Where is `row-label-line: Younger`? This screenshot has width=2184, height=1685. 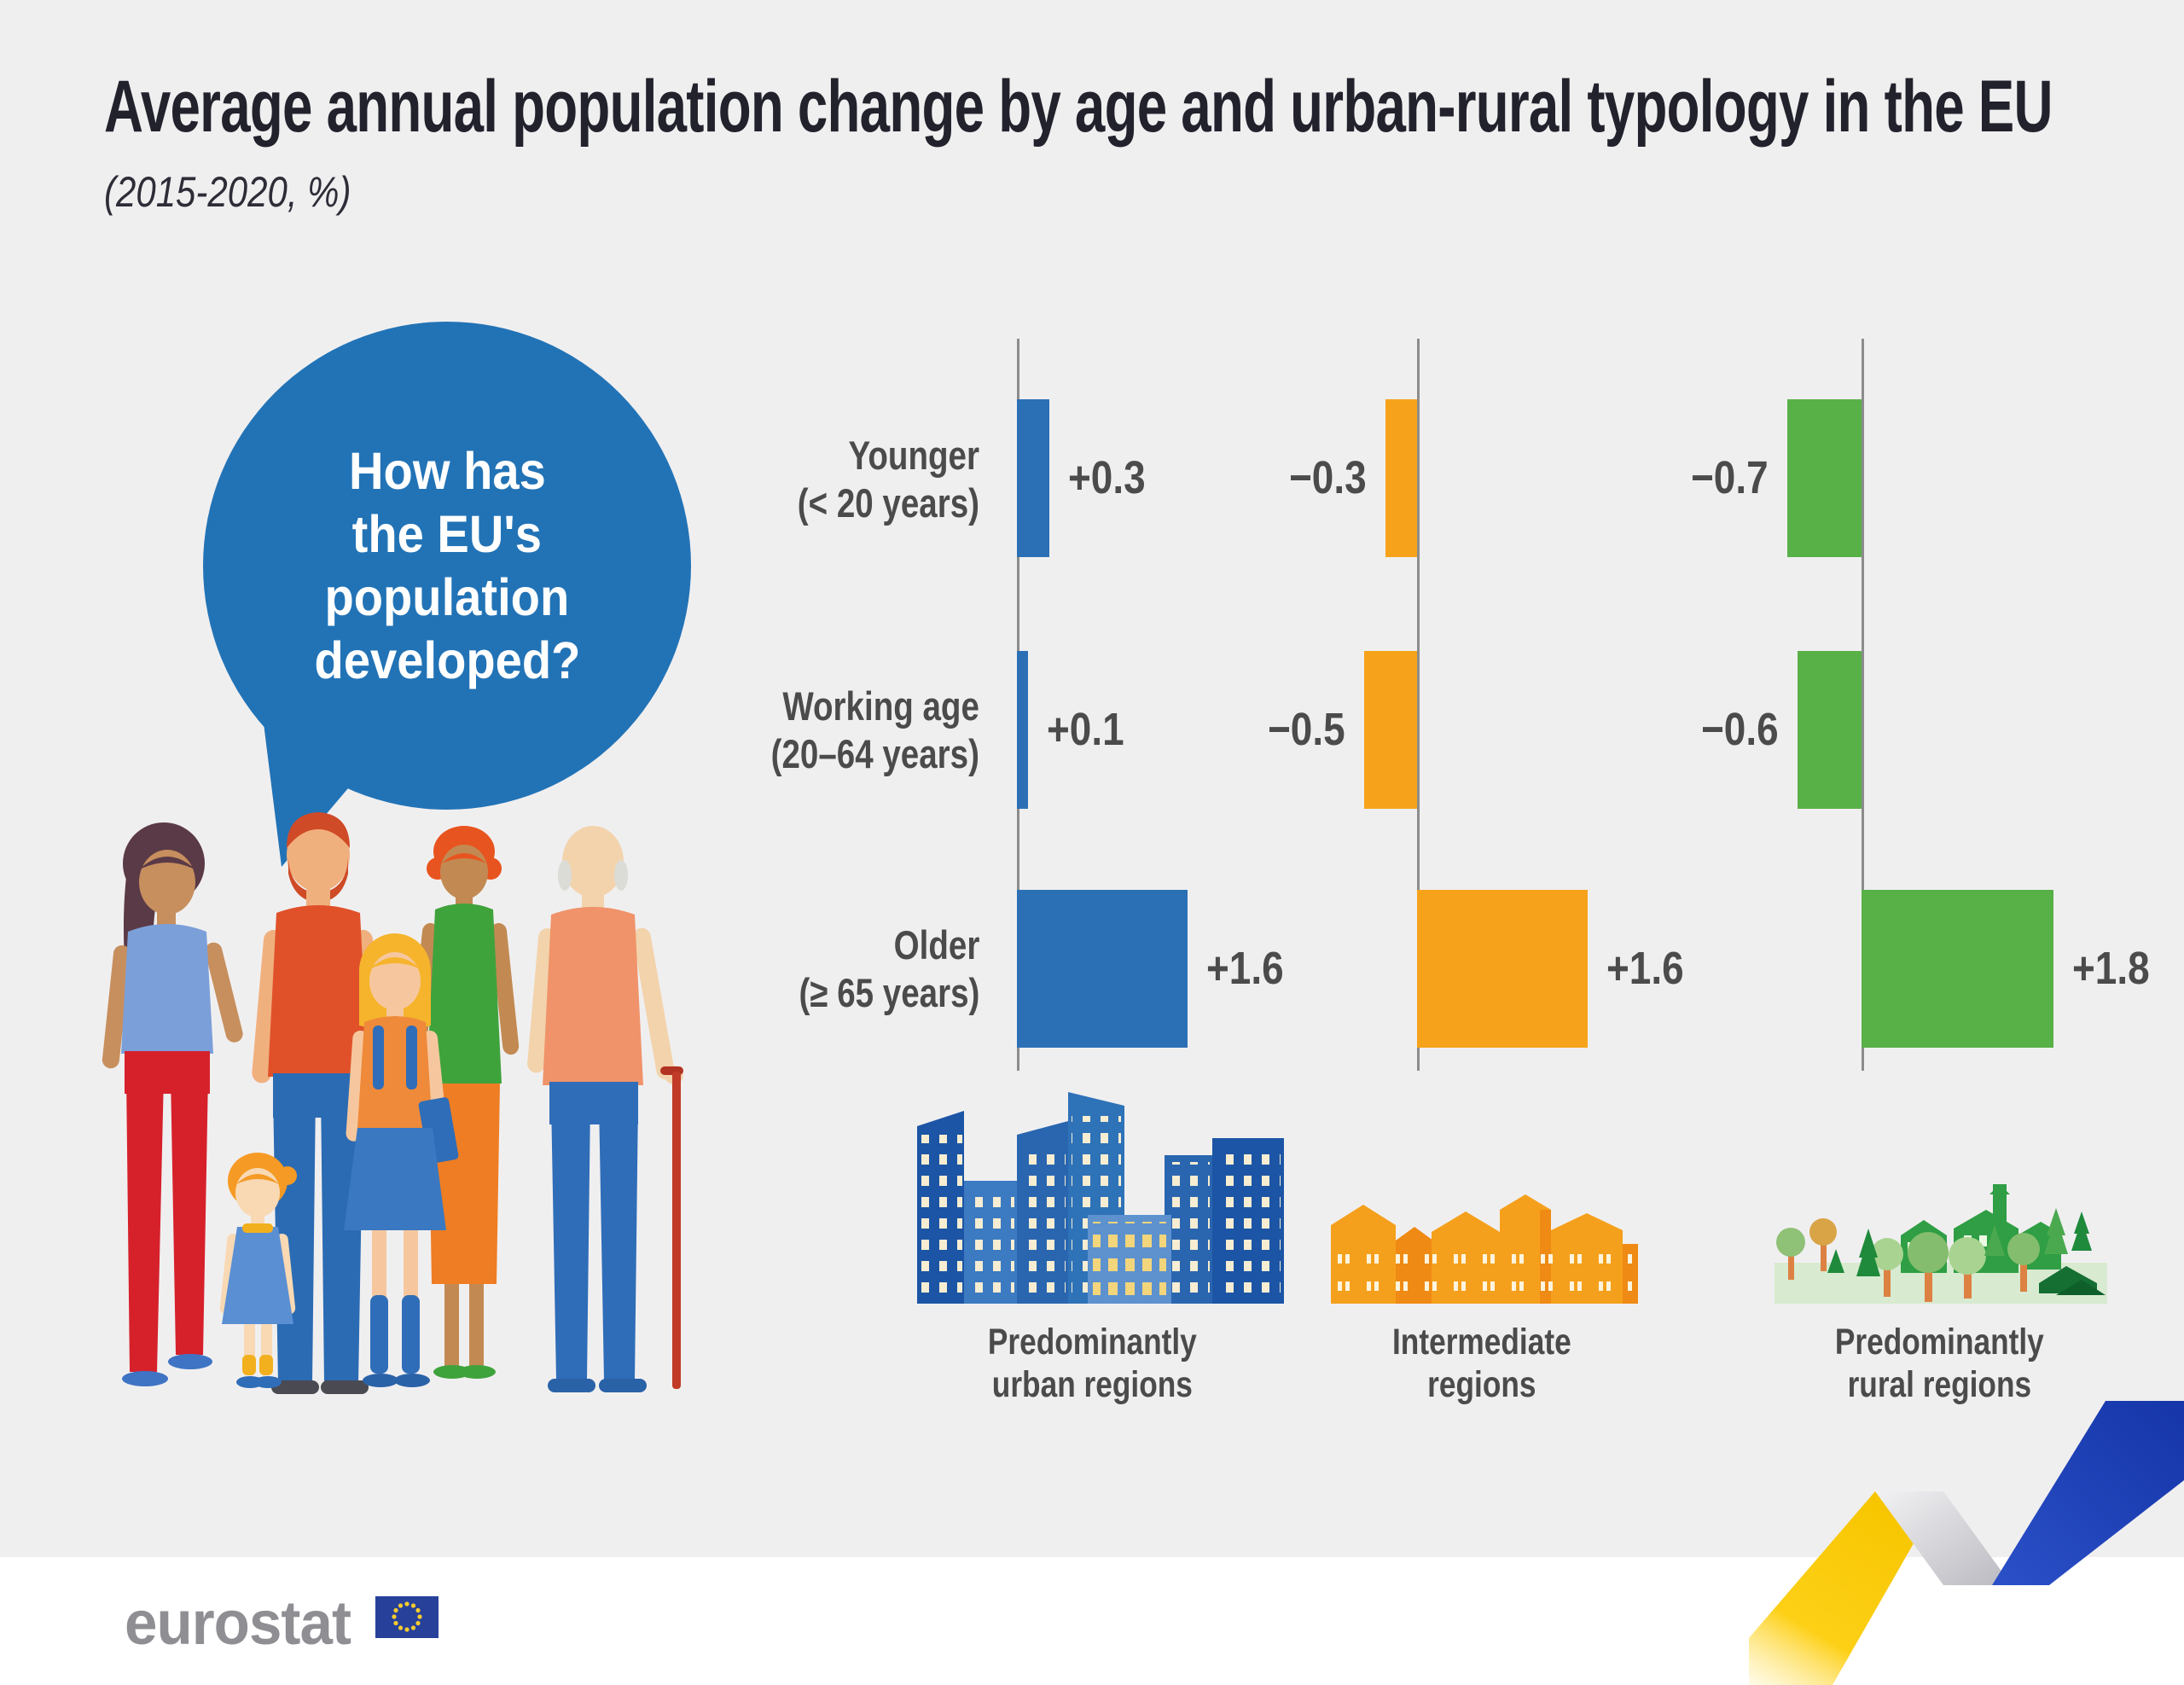
row-label-line: Younger is located at coordinates (913, 455).